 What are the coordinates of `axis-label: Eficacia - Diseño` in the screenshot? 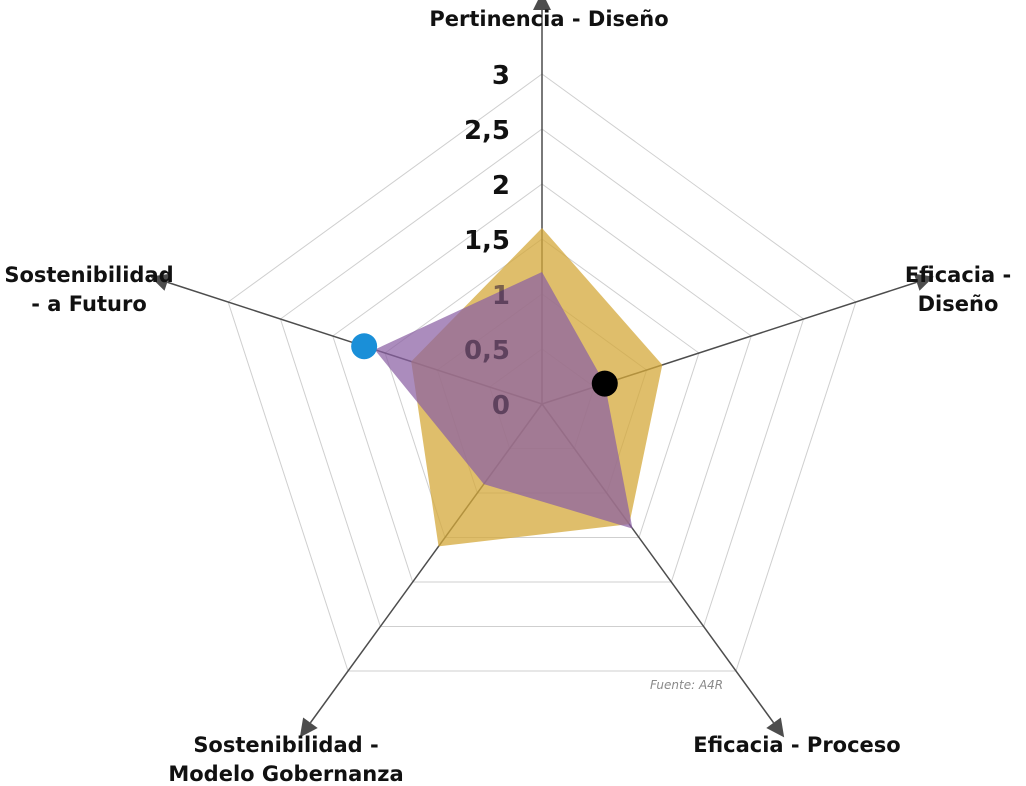 It's located at (958, 289).